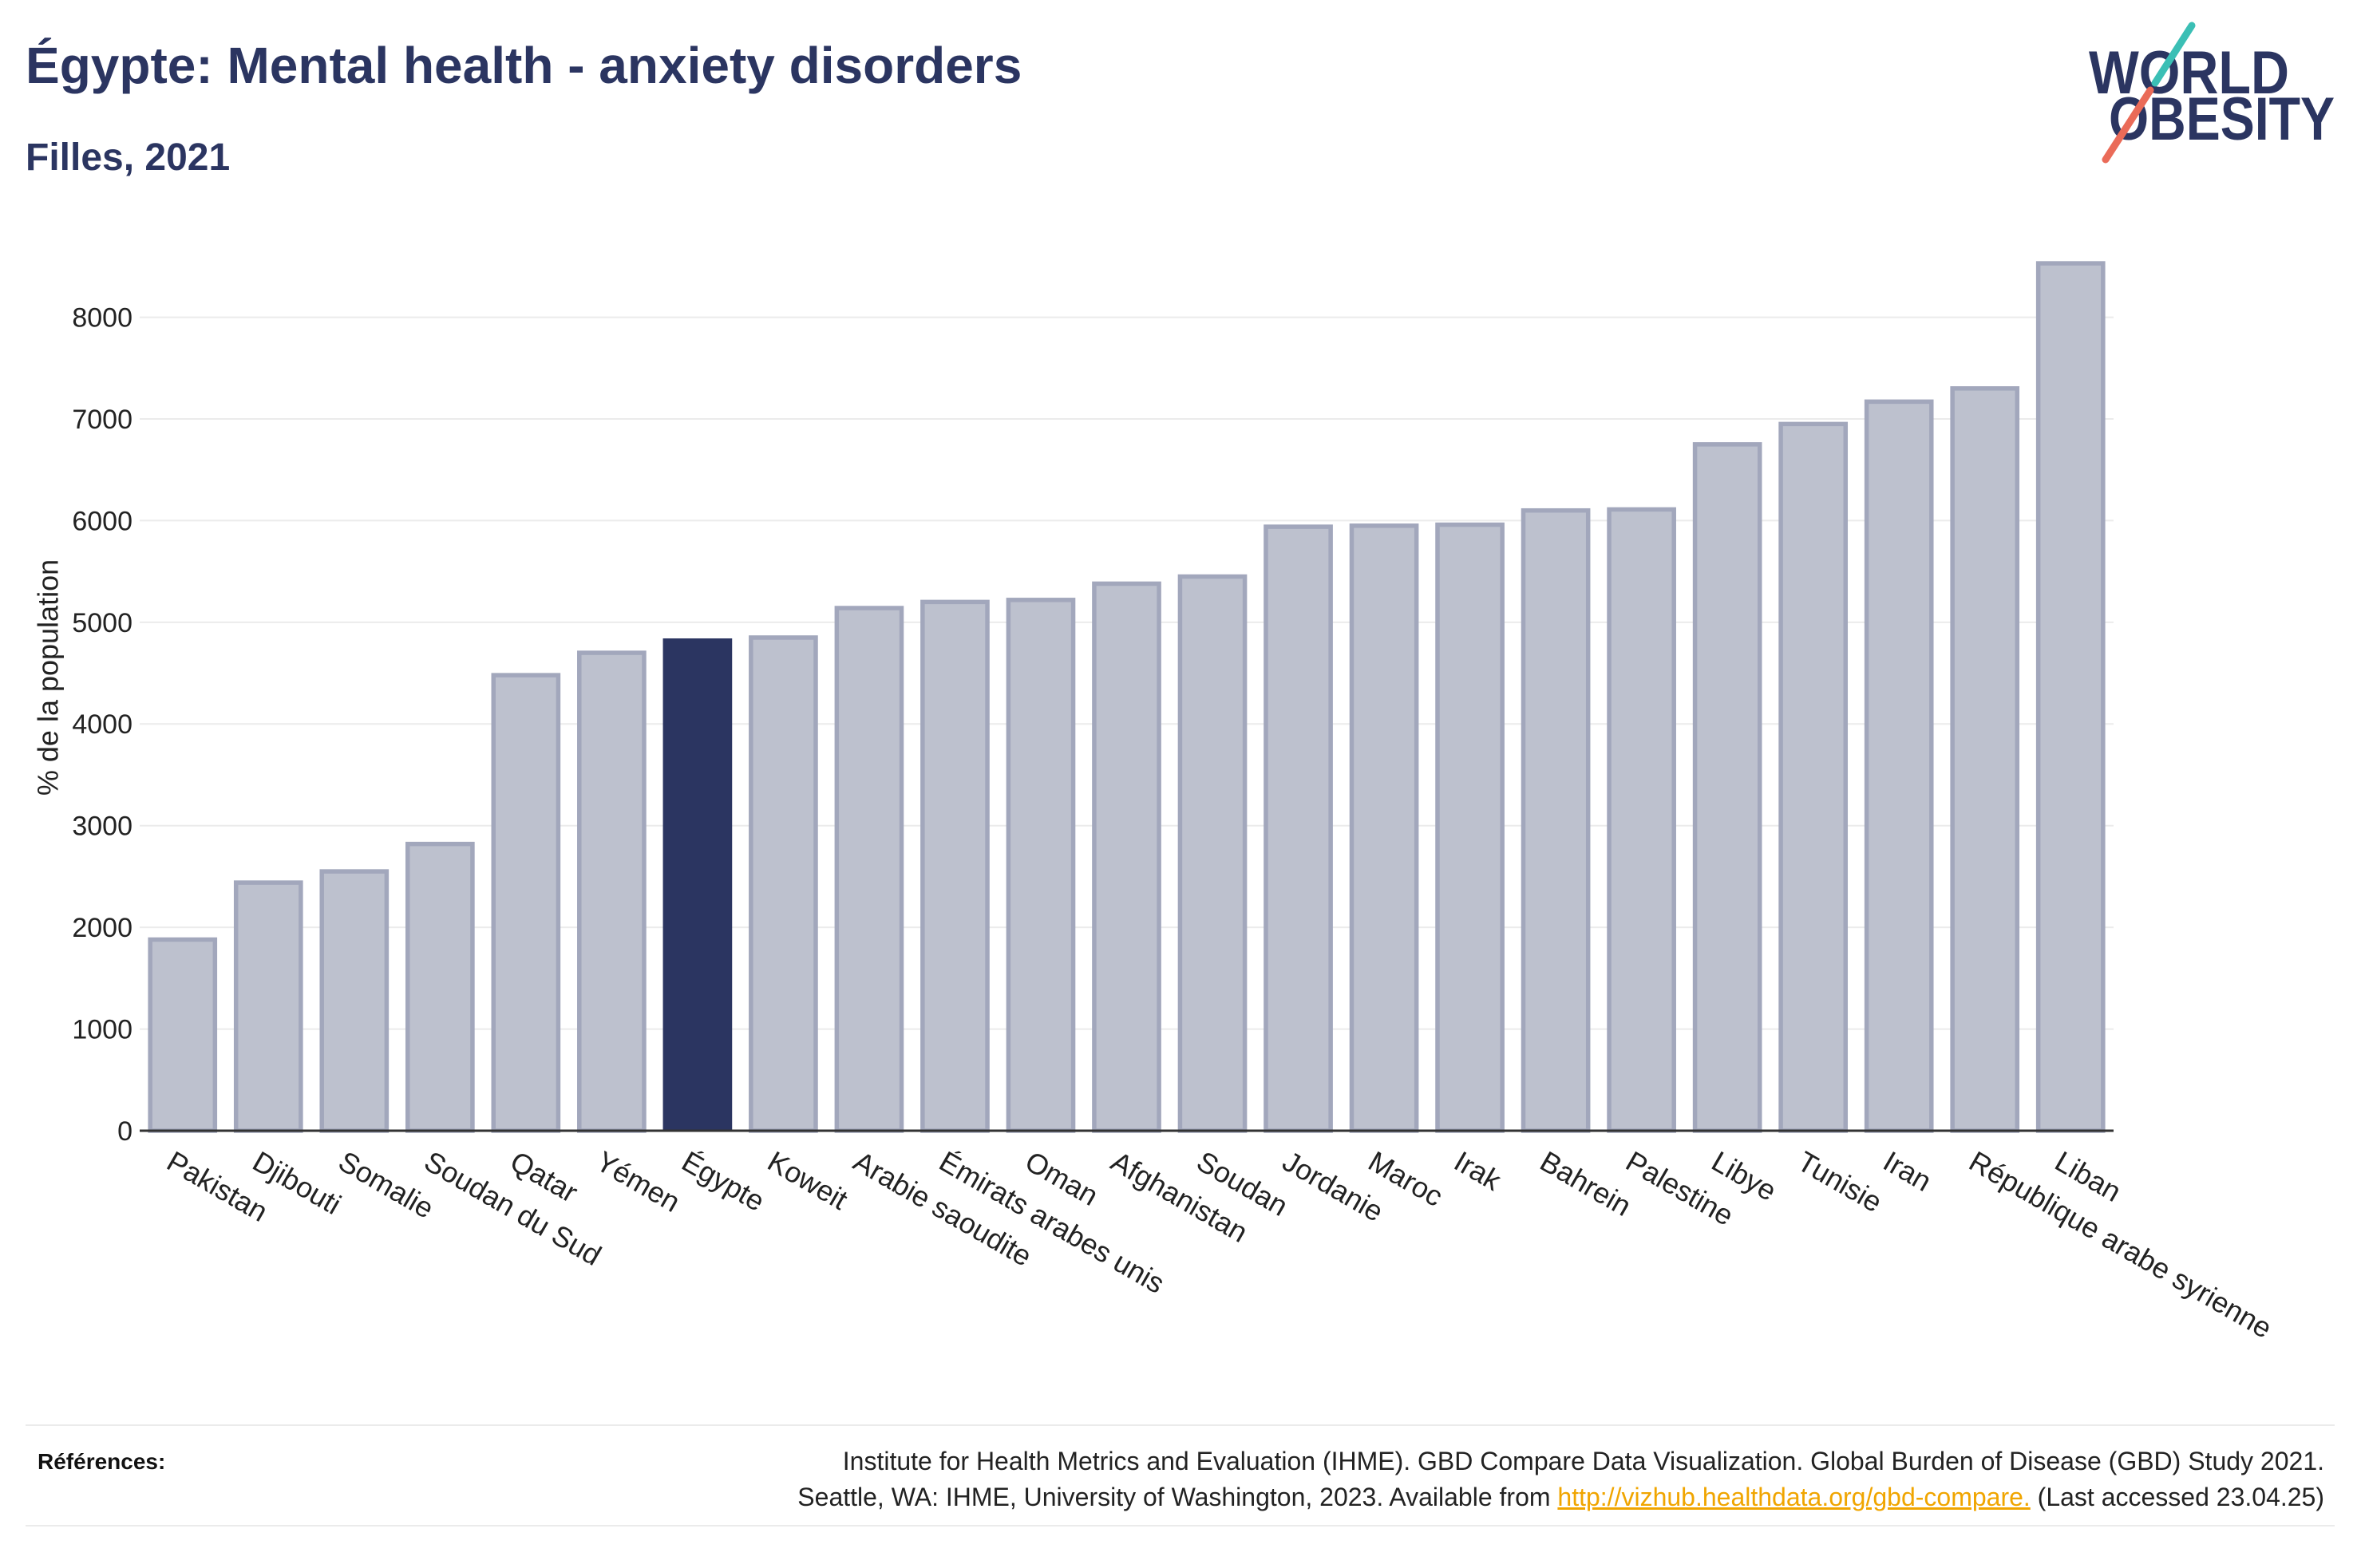 Image resolution: width=2361 pixels, height=1568 pixels. What do you see at coordinates (48, 677) in the screenshot?
I see `y-axis-label: % de la population` at bounding box center [48, 677].